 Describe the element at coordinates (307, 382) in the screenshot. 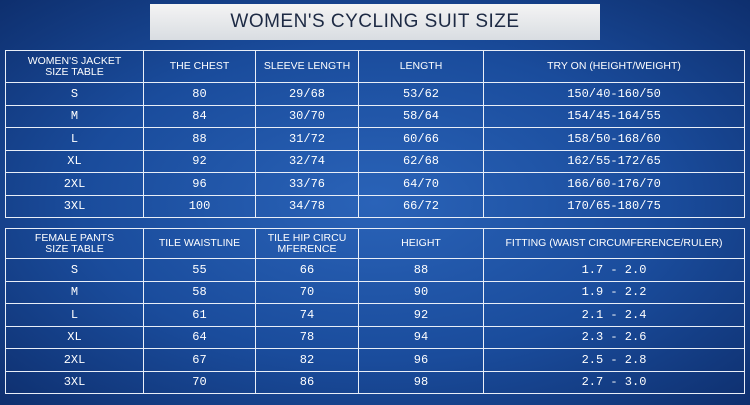

I see `cell: 86` at that location.